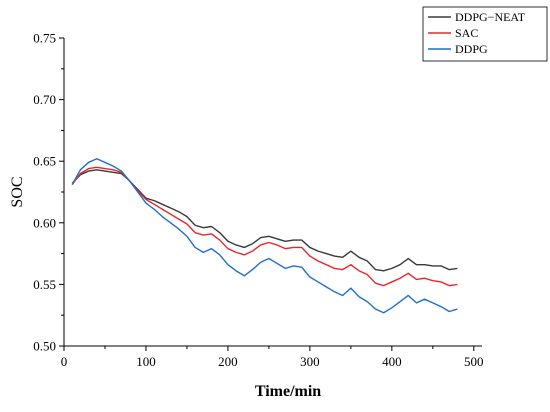  I want to click on y-tick-label: 0.75, so click(44, 38).